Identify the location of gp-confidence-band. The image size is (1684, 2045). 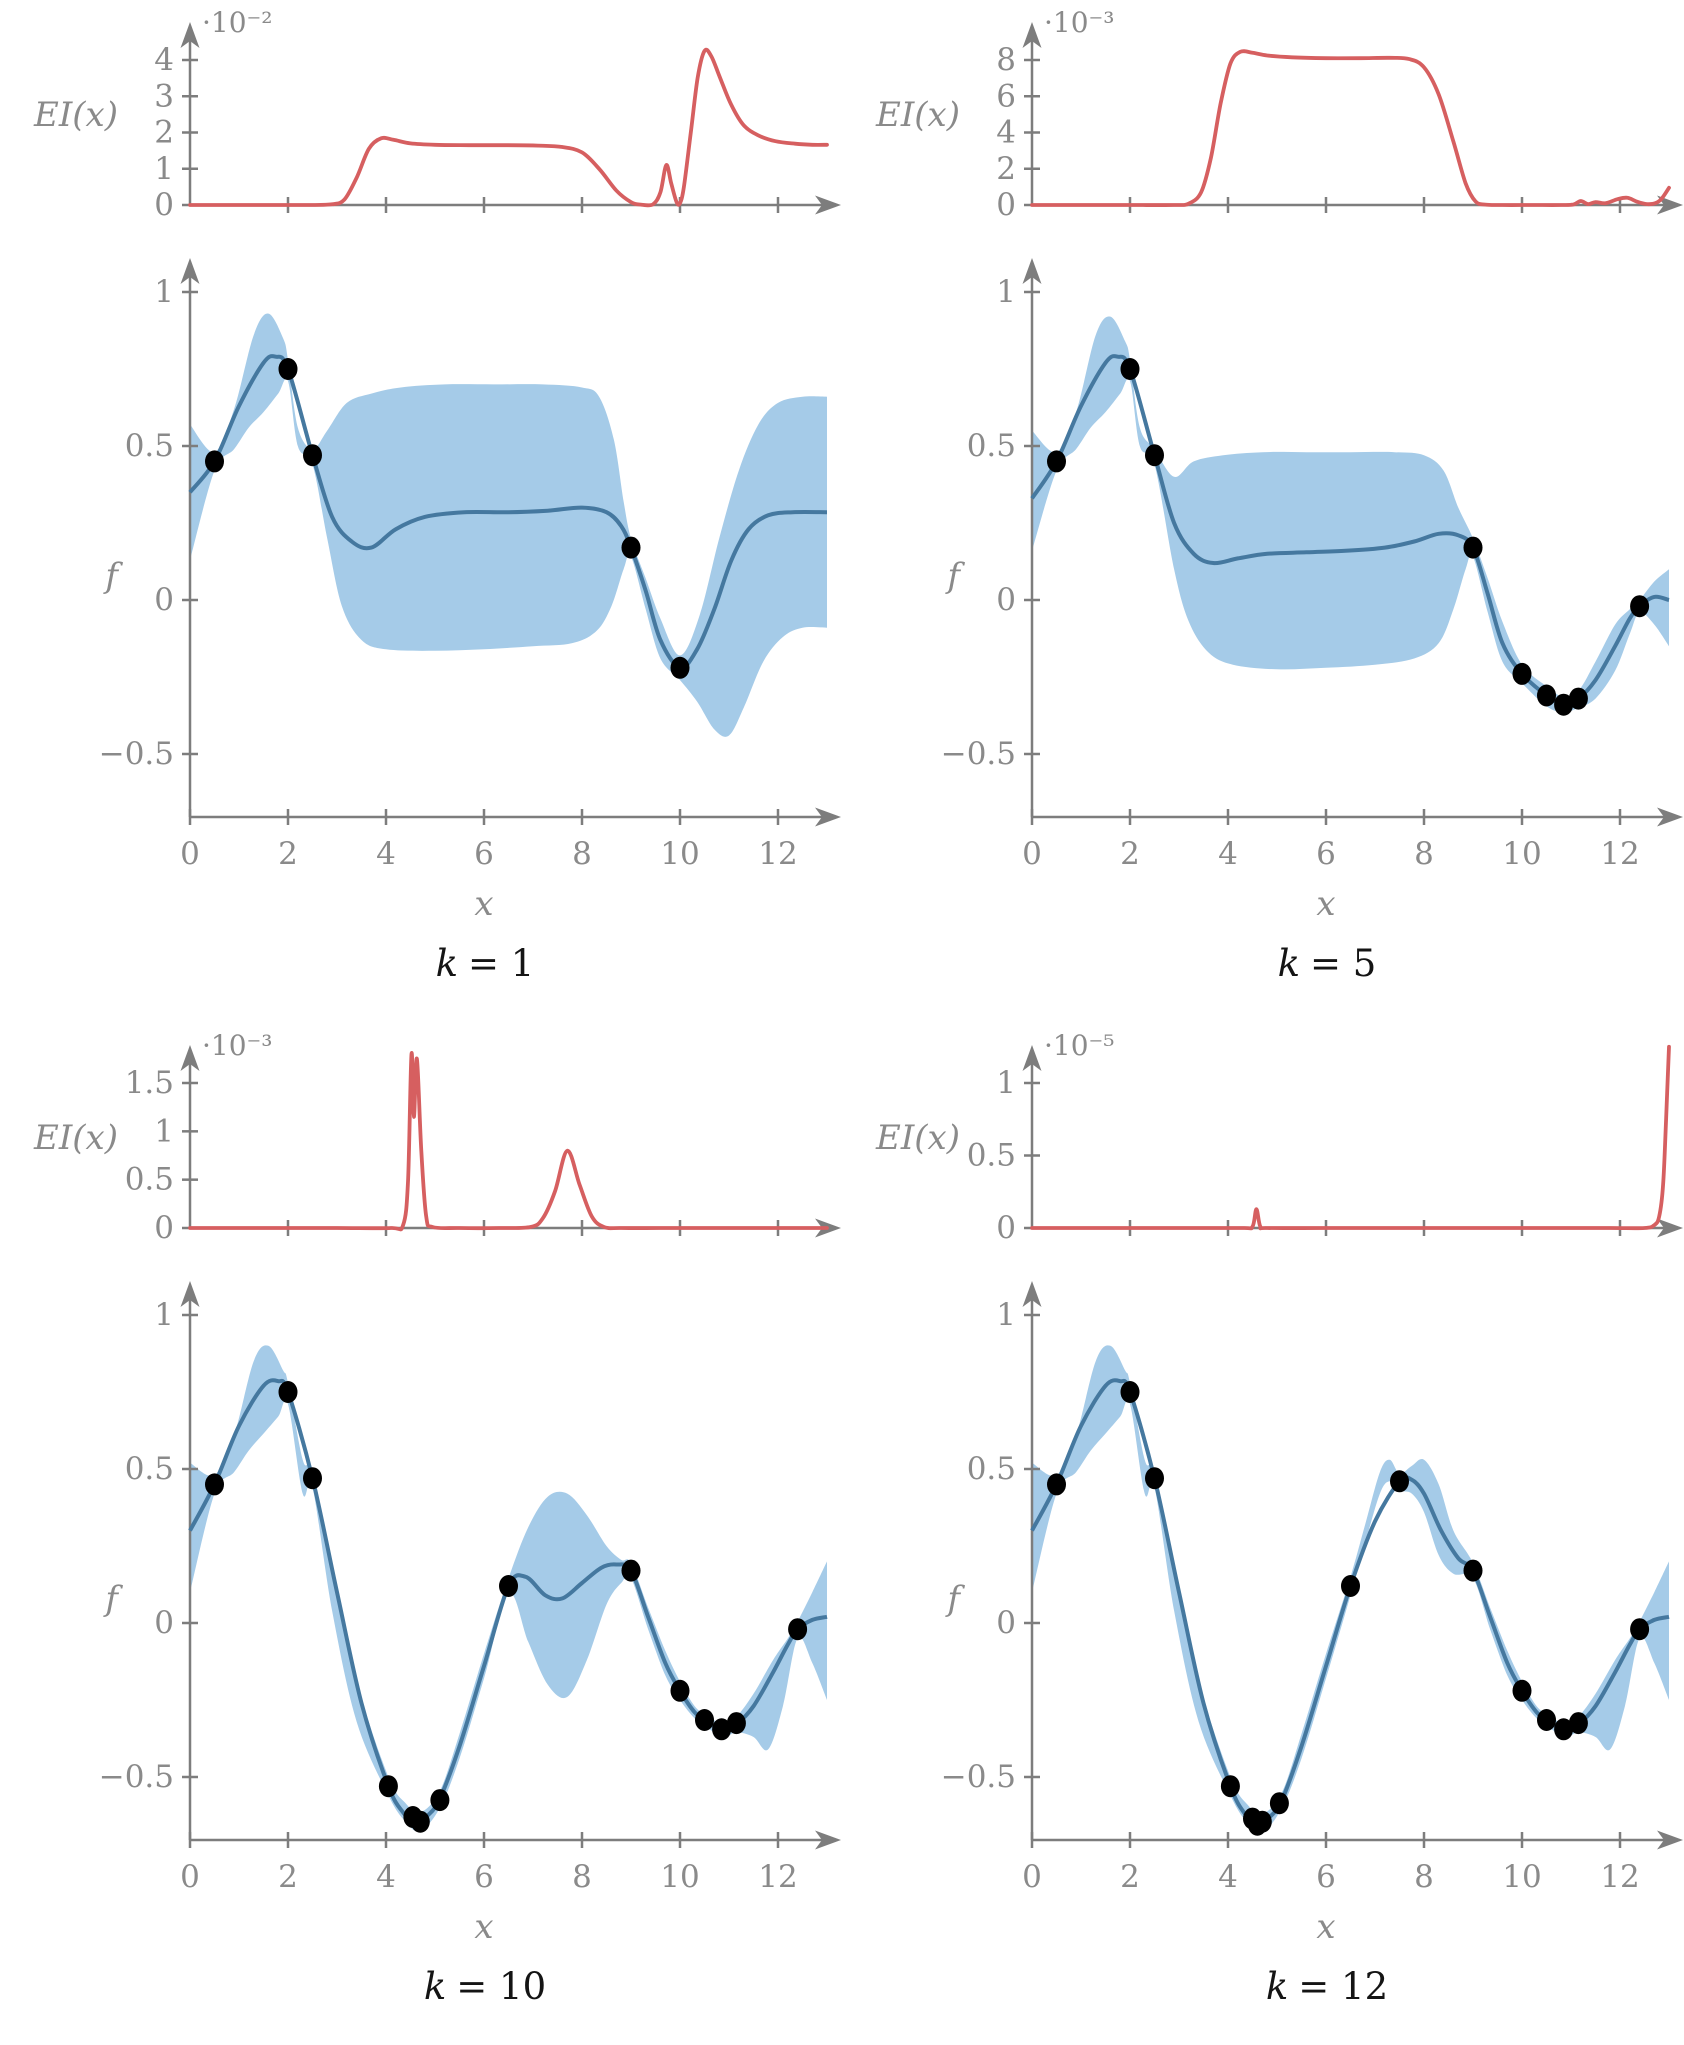
(508, 525).